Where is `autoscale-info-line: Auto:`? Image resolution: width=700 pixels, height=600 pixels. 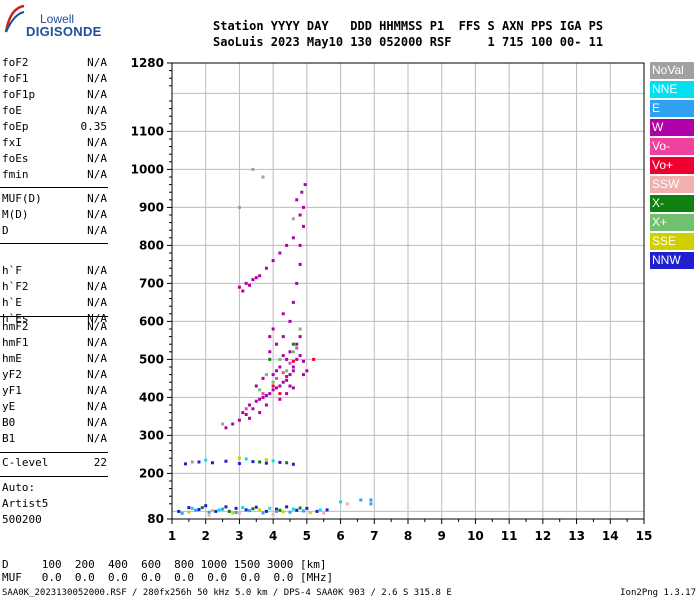 autoscale-info-line: Auto: is located at coordinates (19, 487).